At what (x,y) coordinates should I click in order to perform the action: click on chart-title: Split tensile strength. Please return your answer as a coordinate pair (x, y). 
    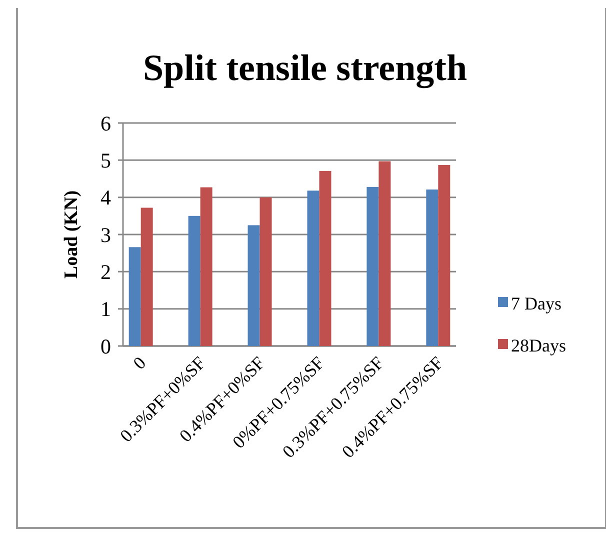
    Looking at the image, I should click on (305, 68).